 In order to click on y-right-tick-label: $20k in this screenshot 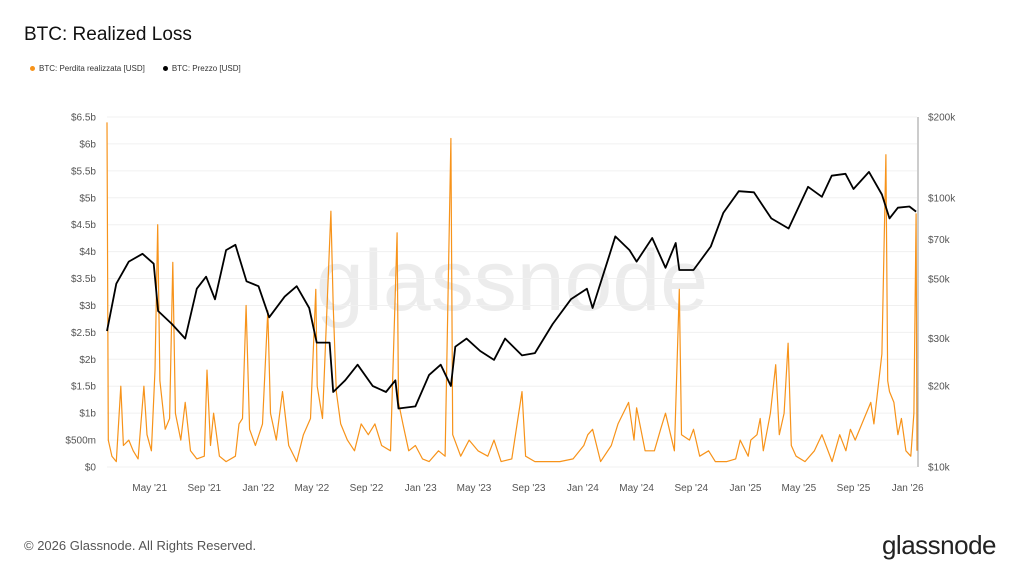, I will do `click(939, 387)`.